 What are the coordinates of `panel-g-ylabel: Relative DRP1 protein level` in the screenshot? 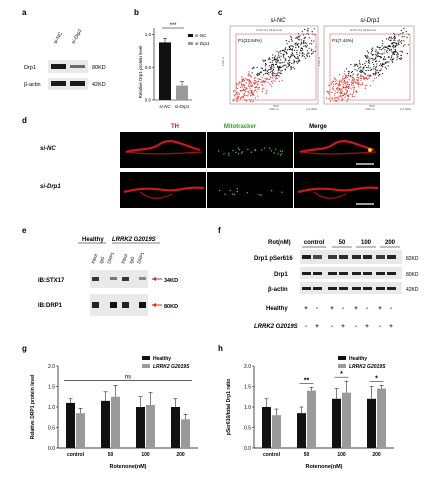 It's located at (33, 406).